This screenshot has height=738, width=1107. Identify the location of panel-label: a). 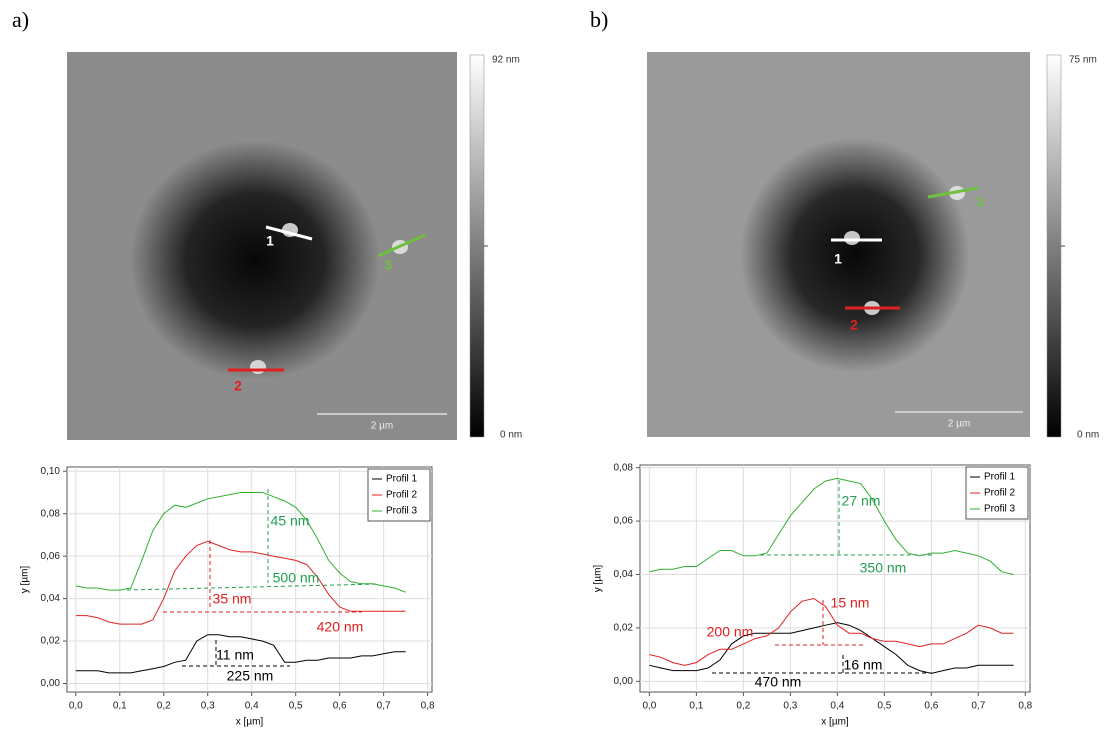
(20, 19).